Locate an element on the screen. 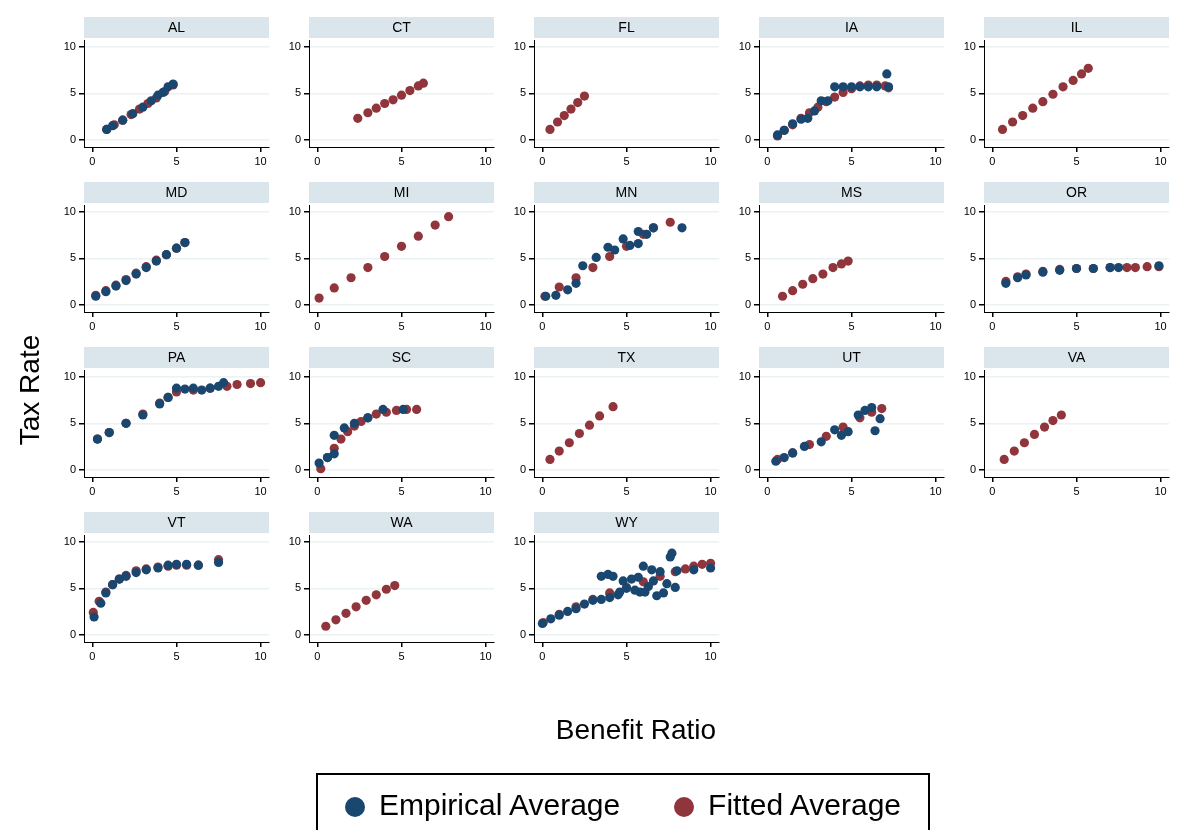  chart-title: TX is located at coordinates (626, 357).